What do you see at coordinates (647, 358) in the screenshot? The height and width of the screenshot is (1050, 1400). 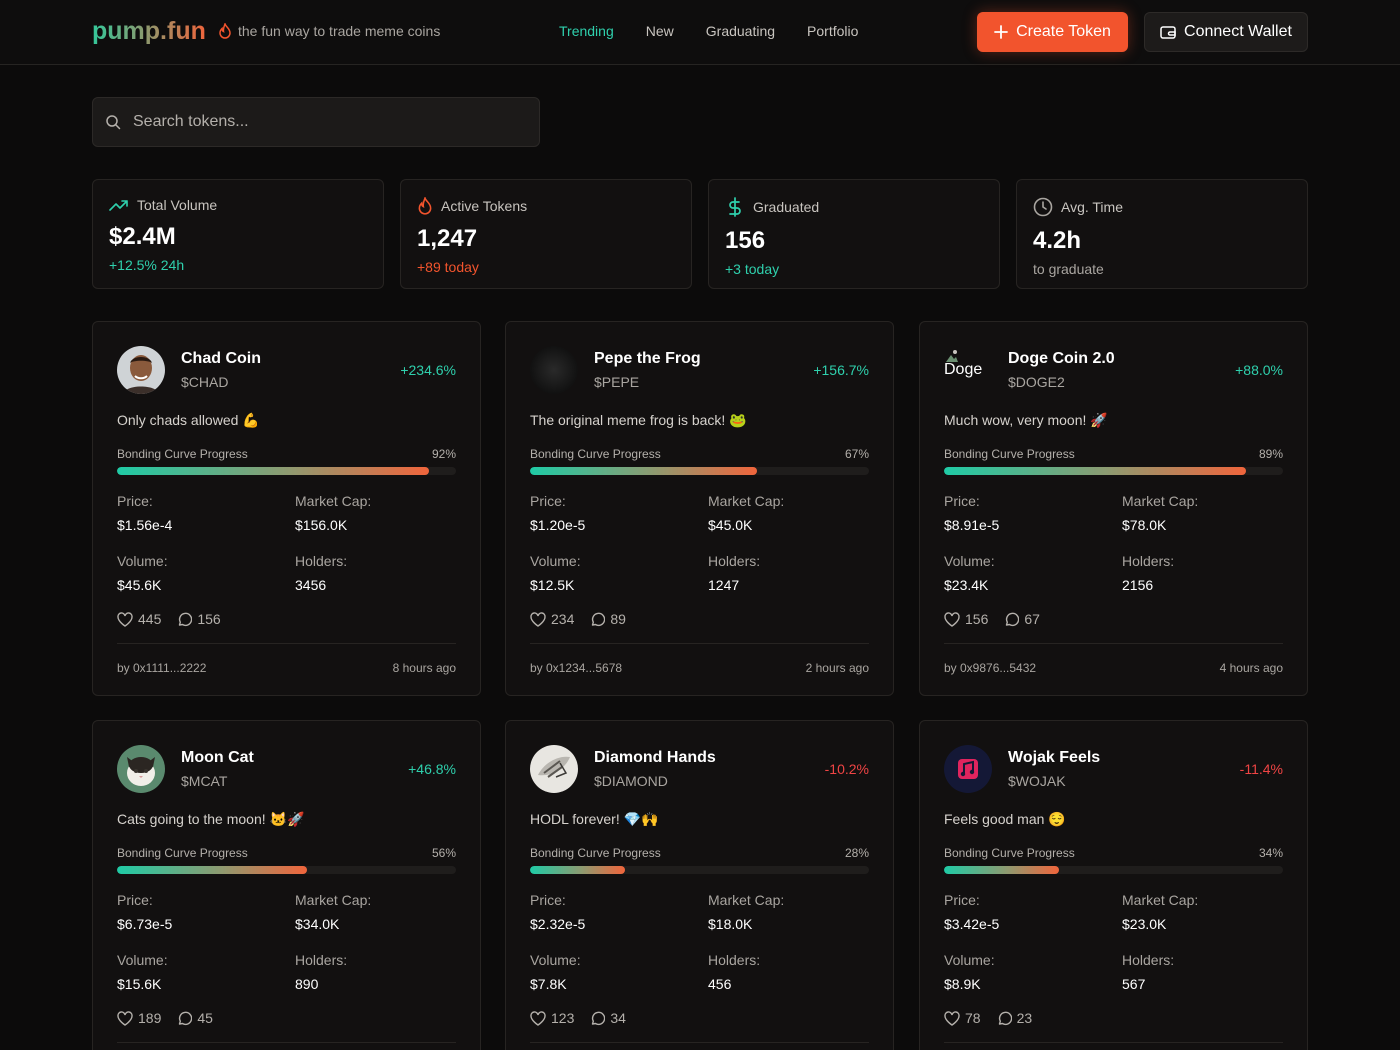 I see `token-name: Pepe the Frog` at bounding box center [647, 358].